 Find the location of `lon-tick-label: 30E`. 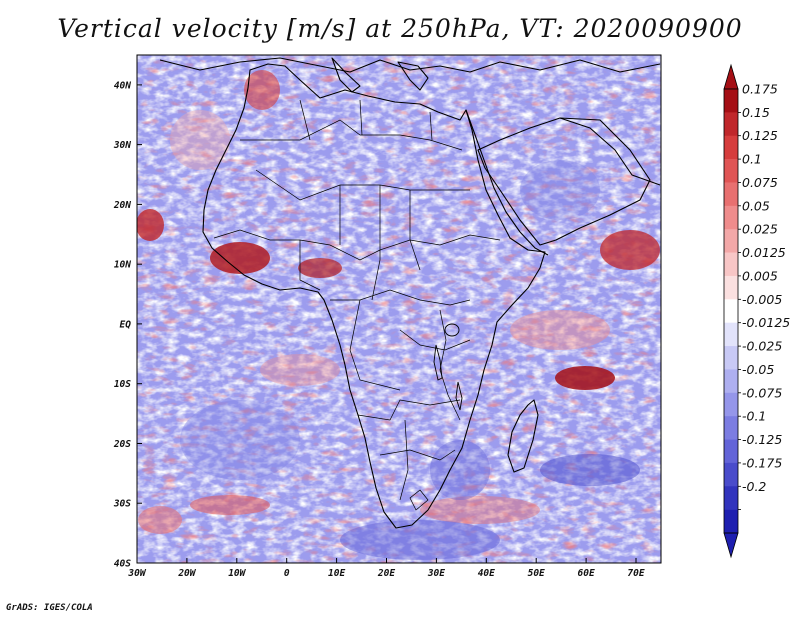

lon-tick-label: 30E is located at coordinates (436, 573).